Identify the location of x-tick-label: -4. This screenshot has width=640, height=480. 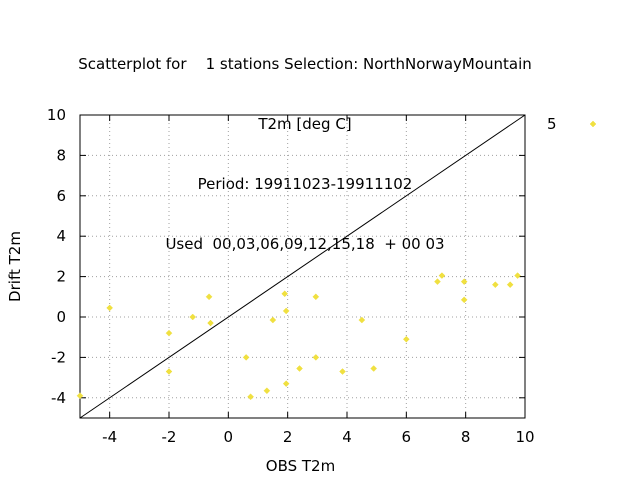
(109, 437).